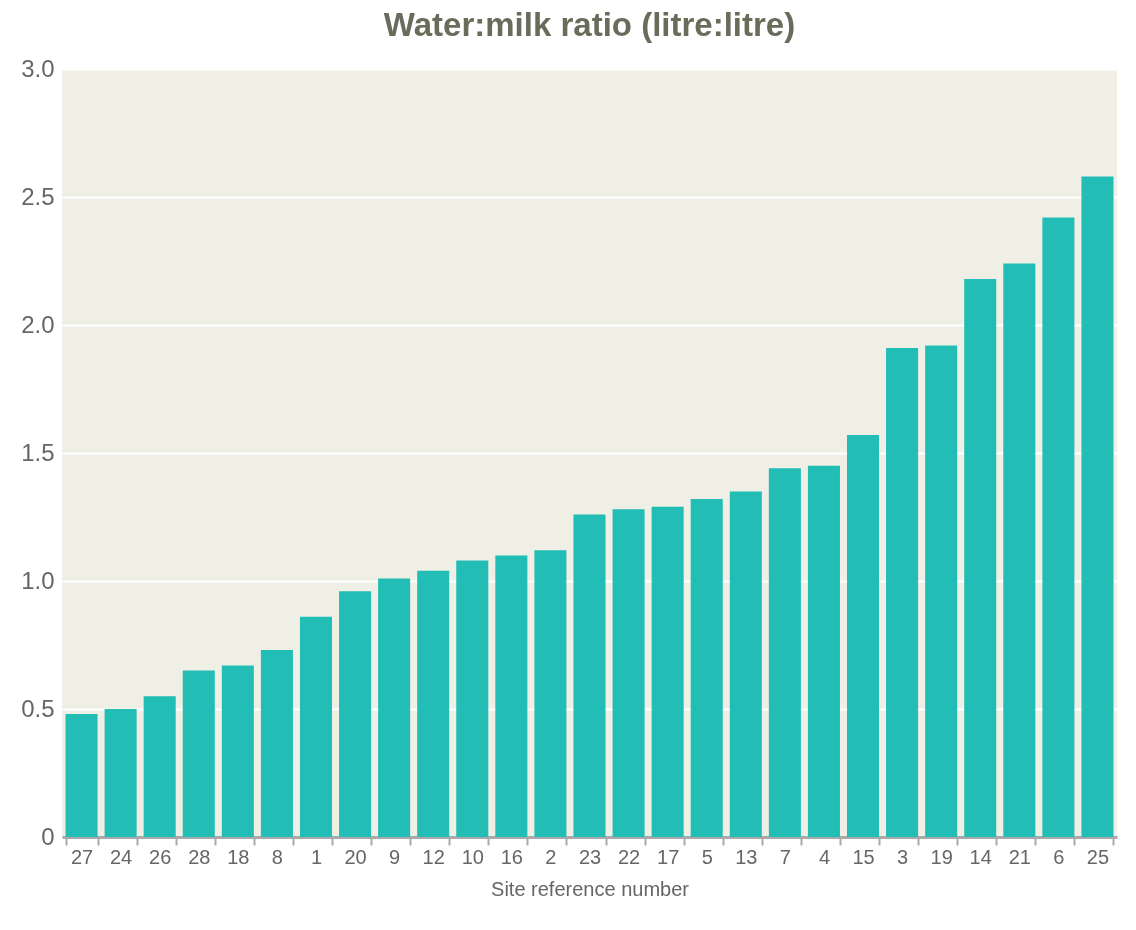  Describe the element at coordinates (38, 68) in the screenshot. I see `y-tick-label: 3.0` at that location.